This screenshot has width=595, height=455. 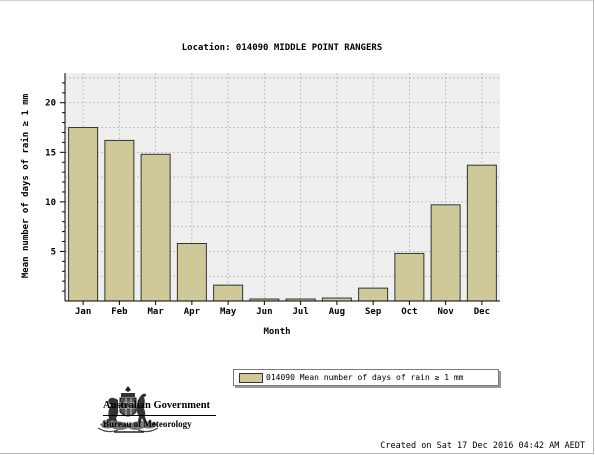 I want to click on bar-oct, so click(x=409, y=277).